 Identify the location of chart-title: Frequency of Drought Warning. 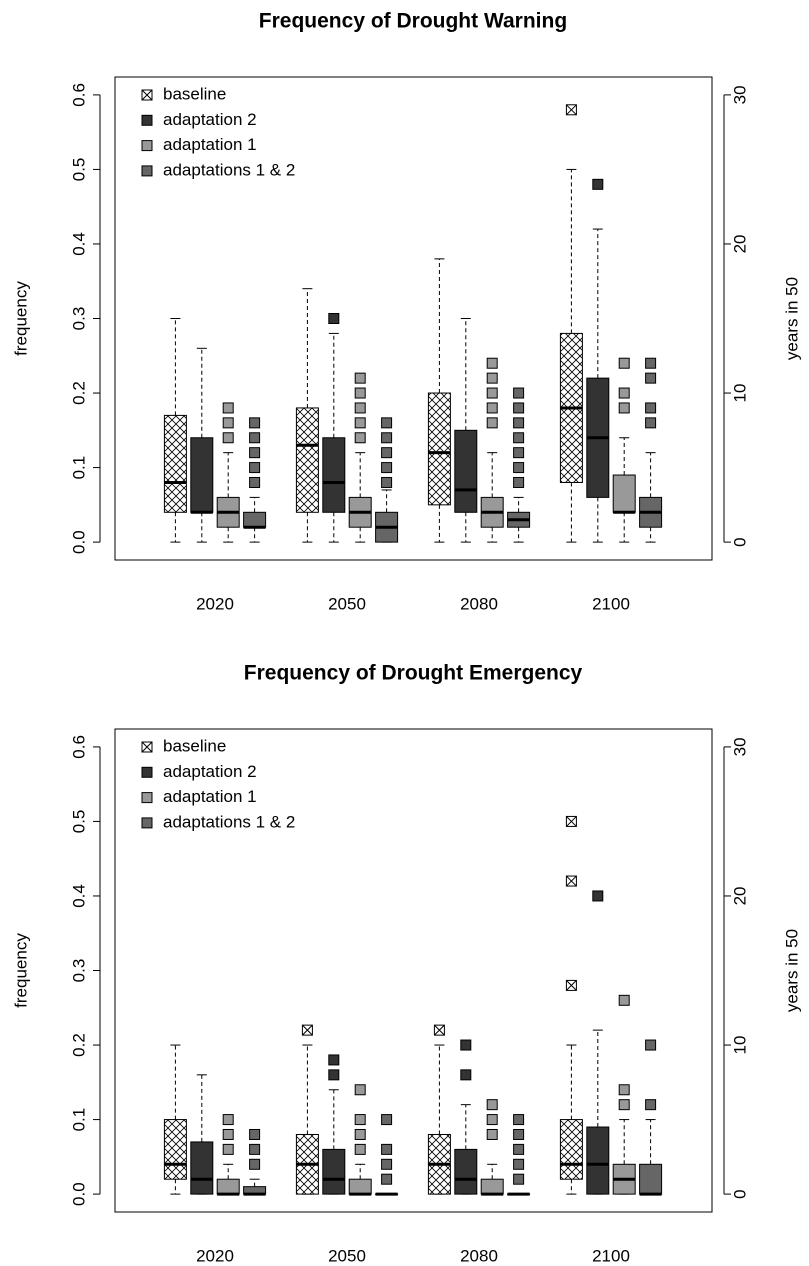
(413, 21).